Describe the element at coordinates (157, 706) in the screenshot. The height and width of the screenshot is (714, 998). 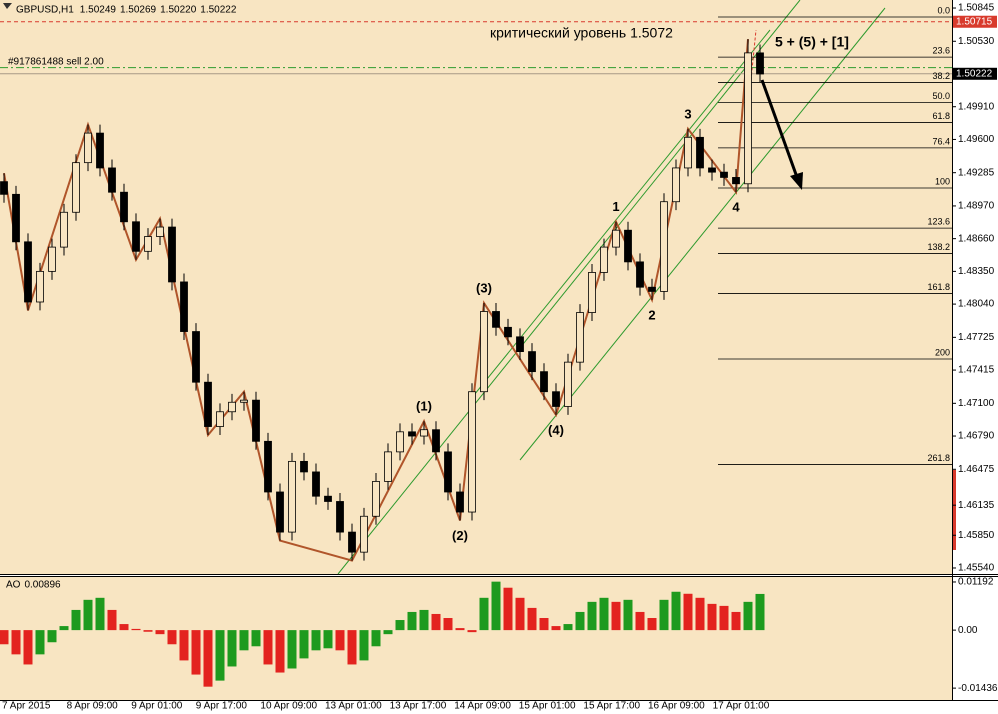
I see `x-tick-label: 9 Apr 01:00` at that location.